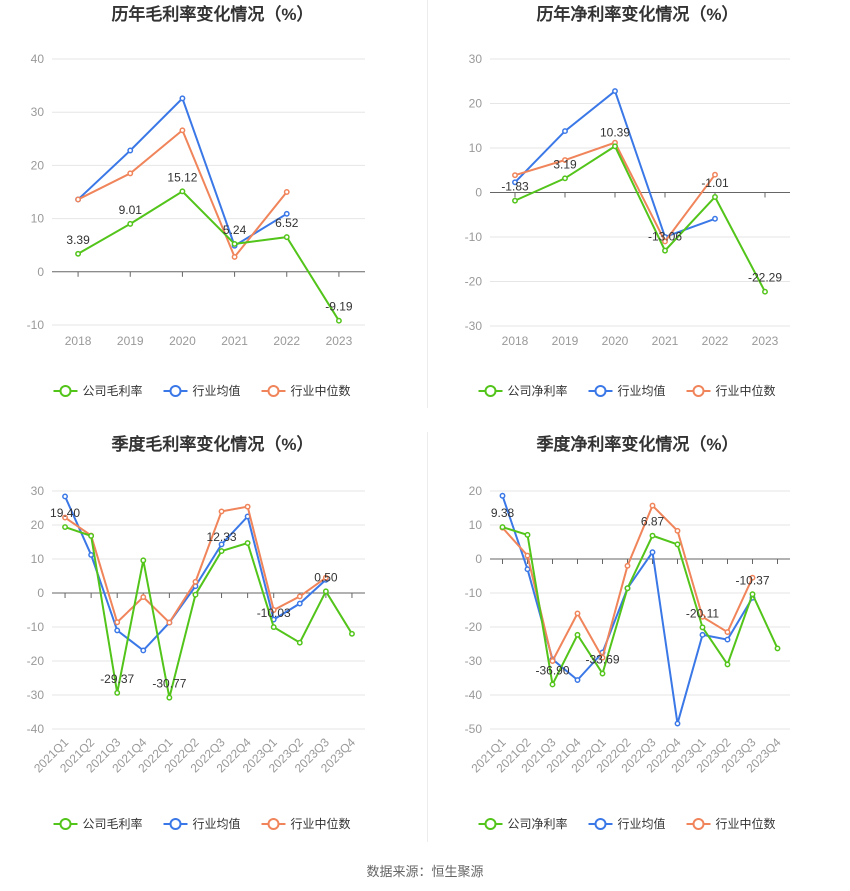 Image resolution: width=850 pixels, height=891 pixels. What do you see at coordinates (212, 14) in the screenshot?
I see `chart-title: 历年毛利率变化情况（%）` at bounding box center [212, 14].